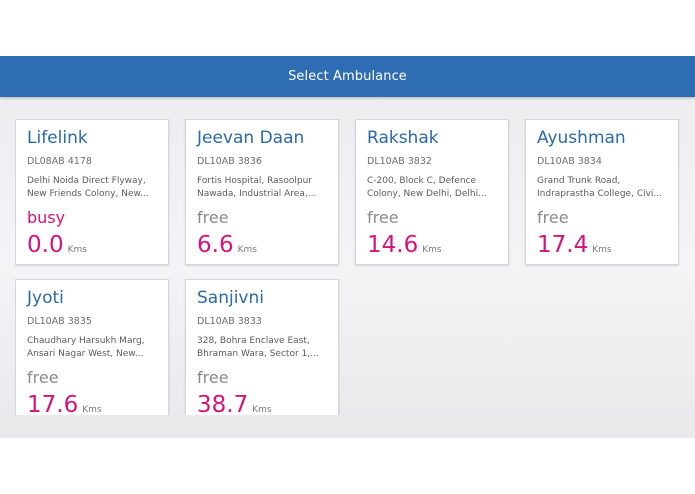  What do you see at coordinates (229, 161) in the screenshot?
I see `ambulance-plate: DL10AB 3836` at bounding box center [229, 161].